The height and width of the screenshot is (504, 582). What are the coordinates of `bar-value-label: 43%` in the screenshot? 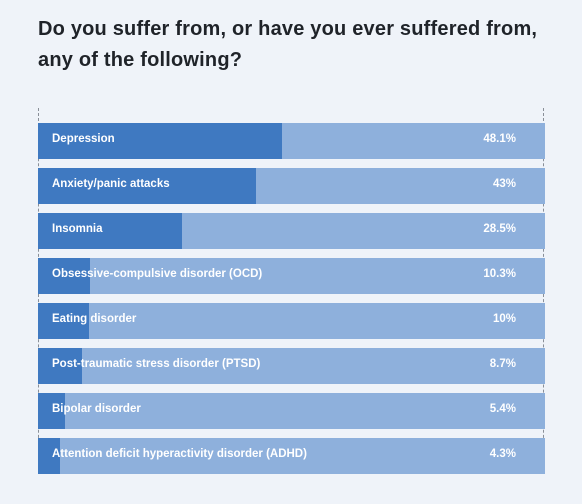 It's located at (504, 184).